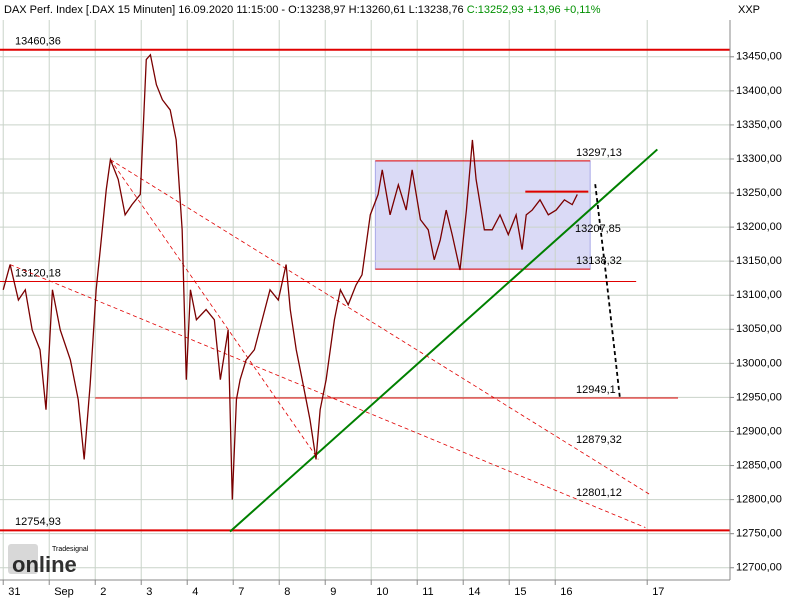 The height and width of the screenshot is (600, 800). I want to click on y-tick-label: 13050,00, so click(759, 329).